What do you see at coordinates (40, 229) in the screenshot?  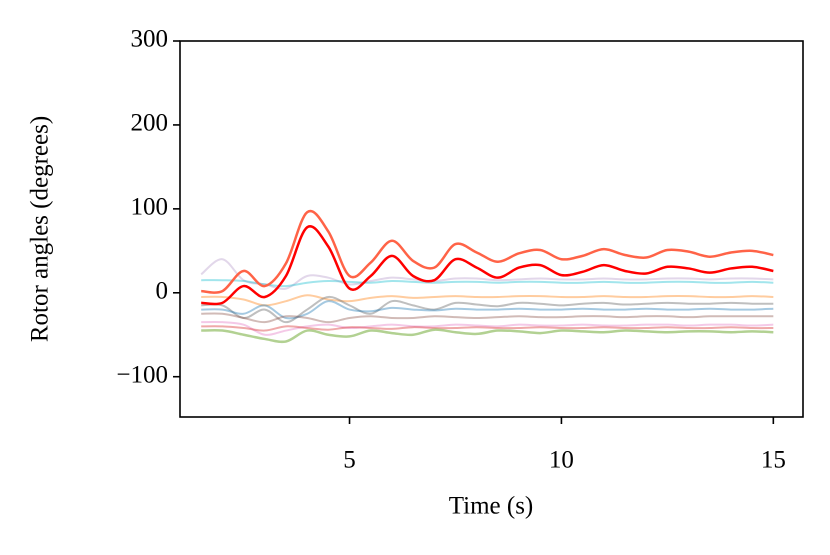 I see `y-axis-label: Rotor angles (degrees)` at bounding box center [40, 229].